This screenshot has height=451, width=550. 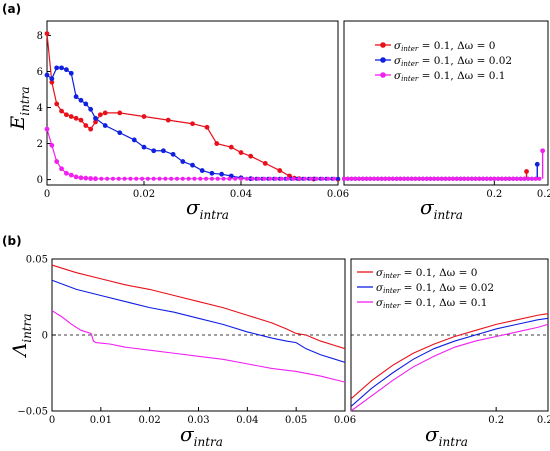 What do you see at coordinates (47, 194) in the screenshot?
I see `panel-a-left-xtick-label: 0` at bounding box center [47, 194].